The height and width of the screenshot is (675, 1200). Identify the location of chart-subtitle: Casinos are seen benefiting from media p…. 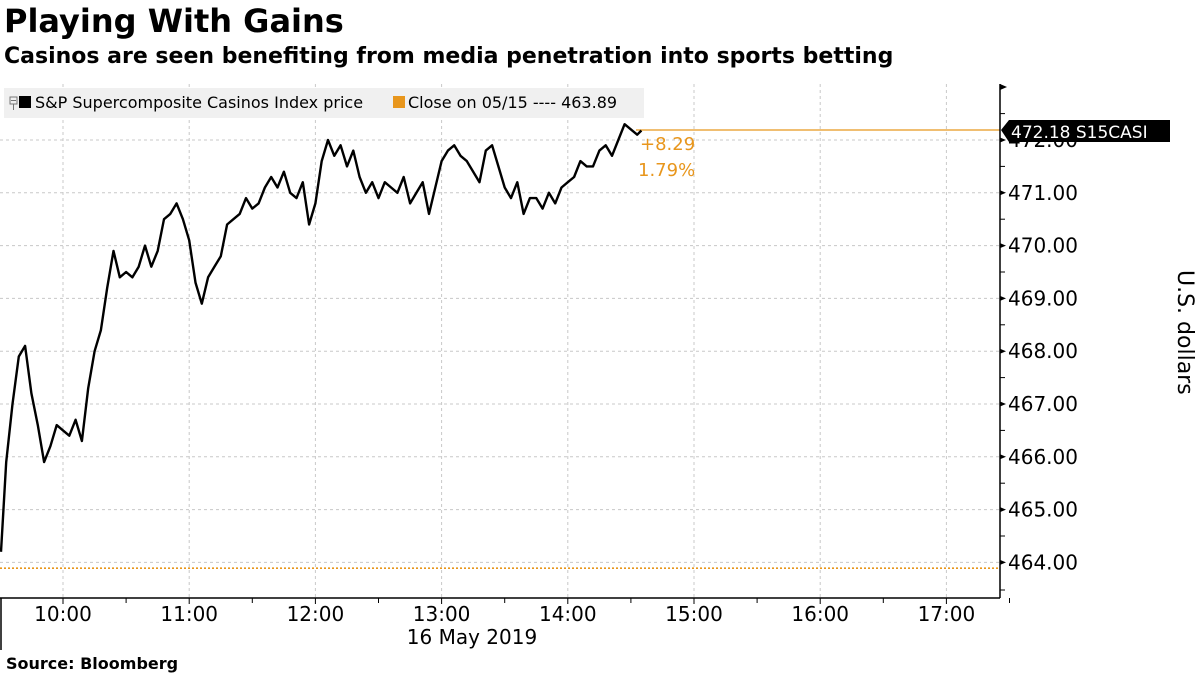
(449, 56).